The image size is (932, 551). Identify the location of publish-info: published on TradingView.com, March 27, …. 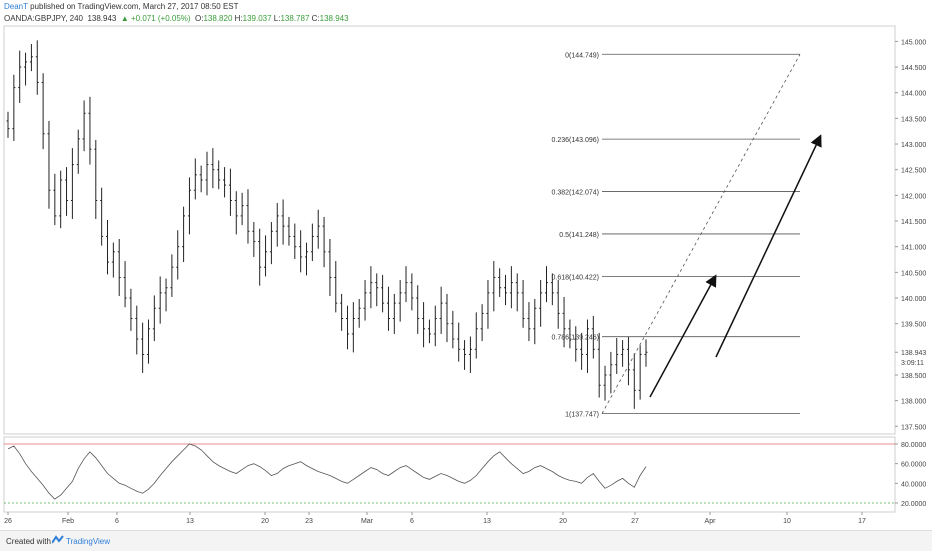
(133, 6).